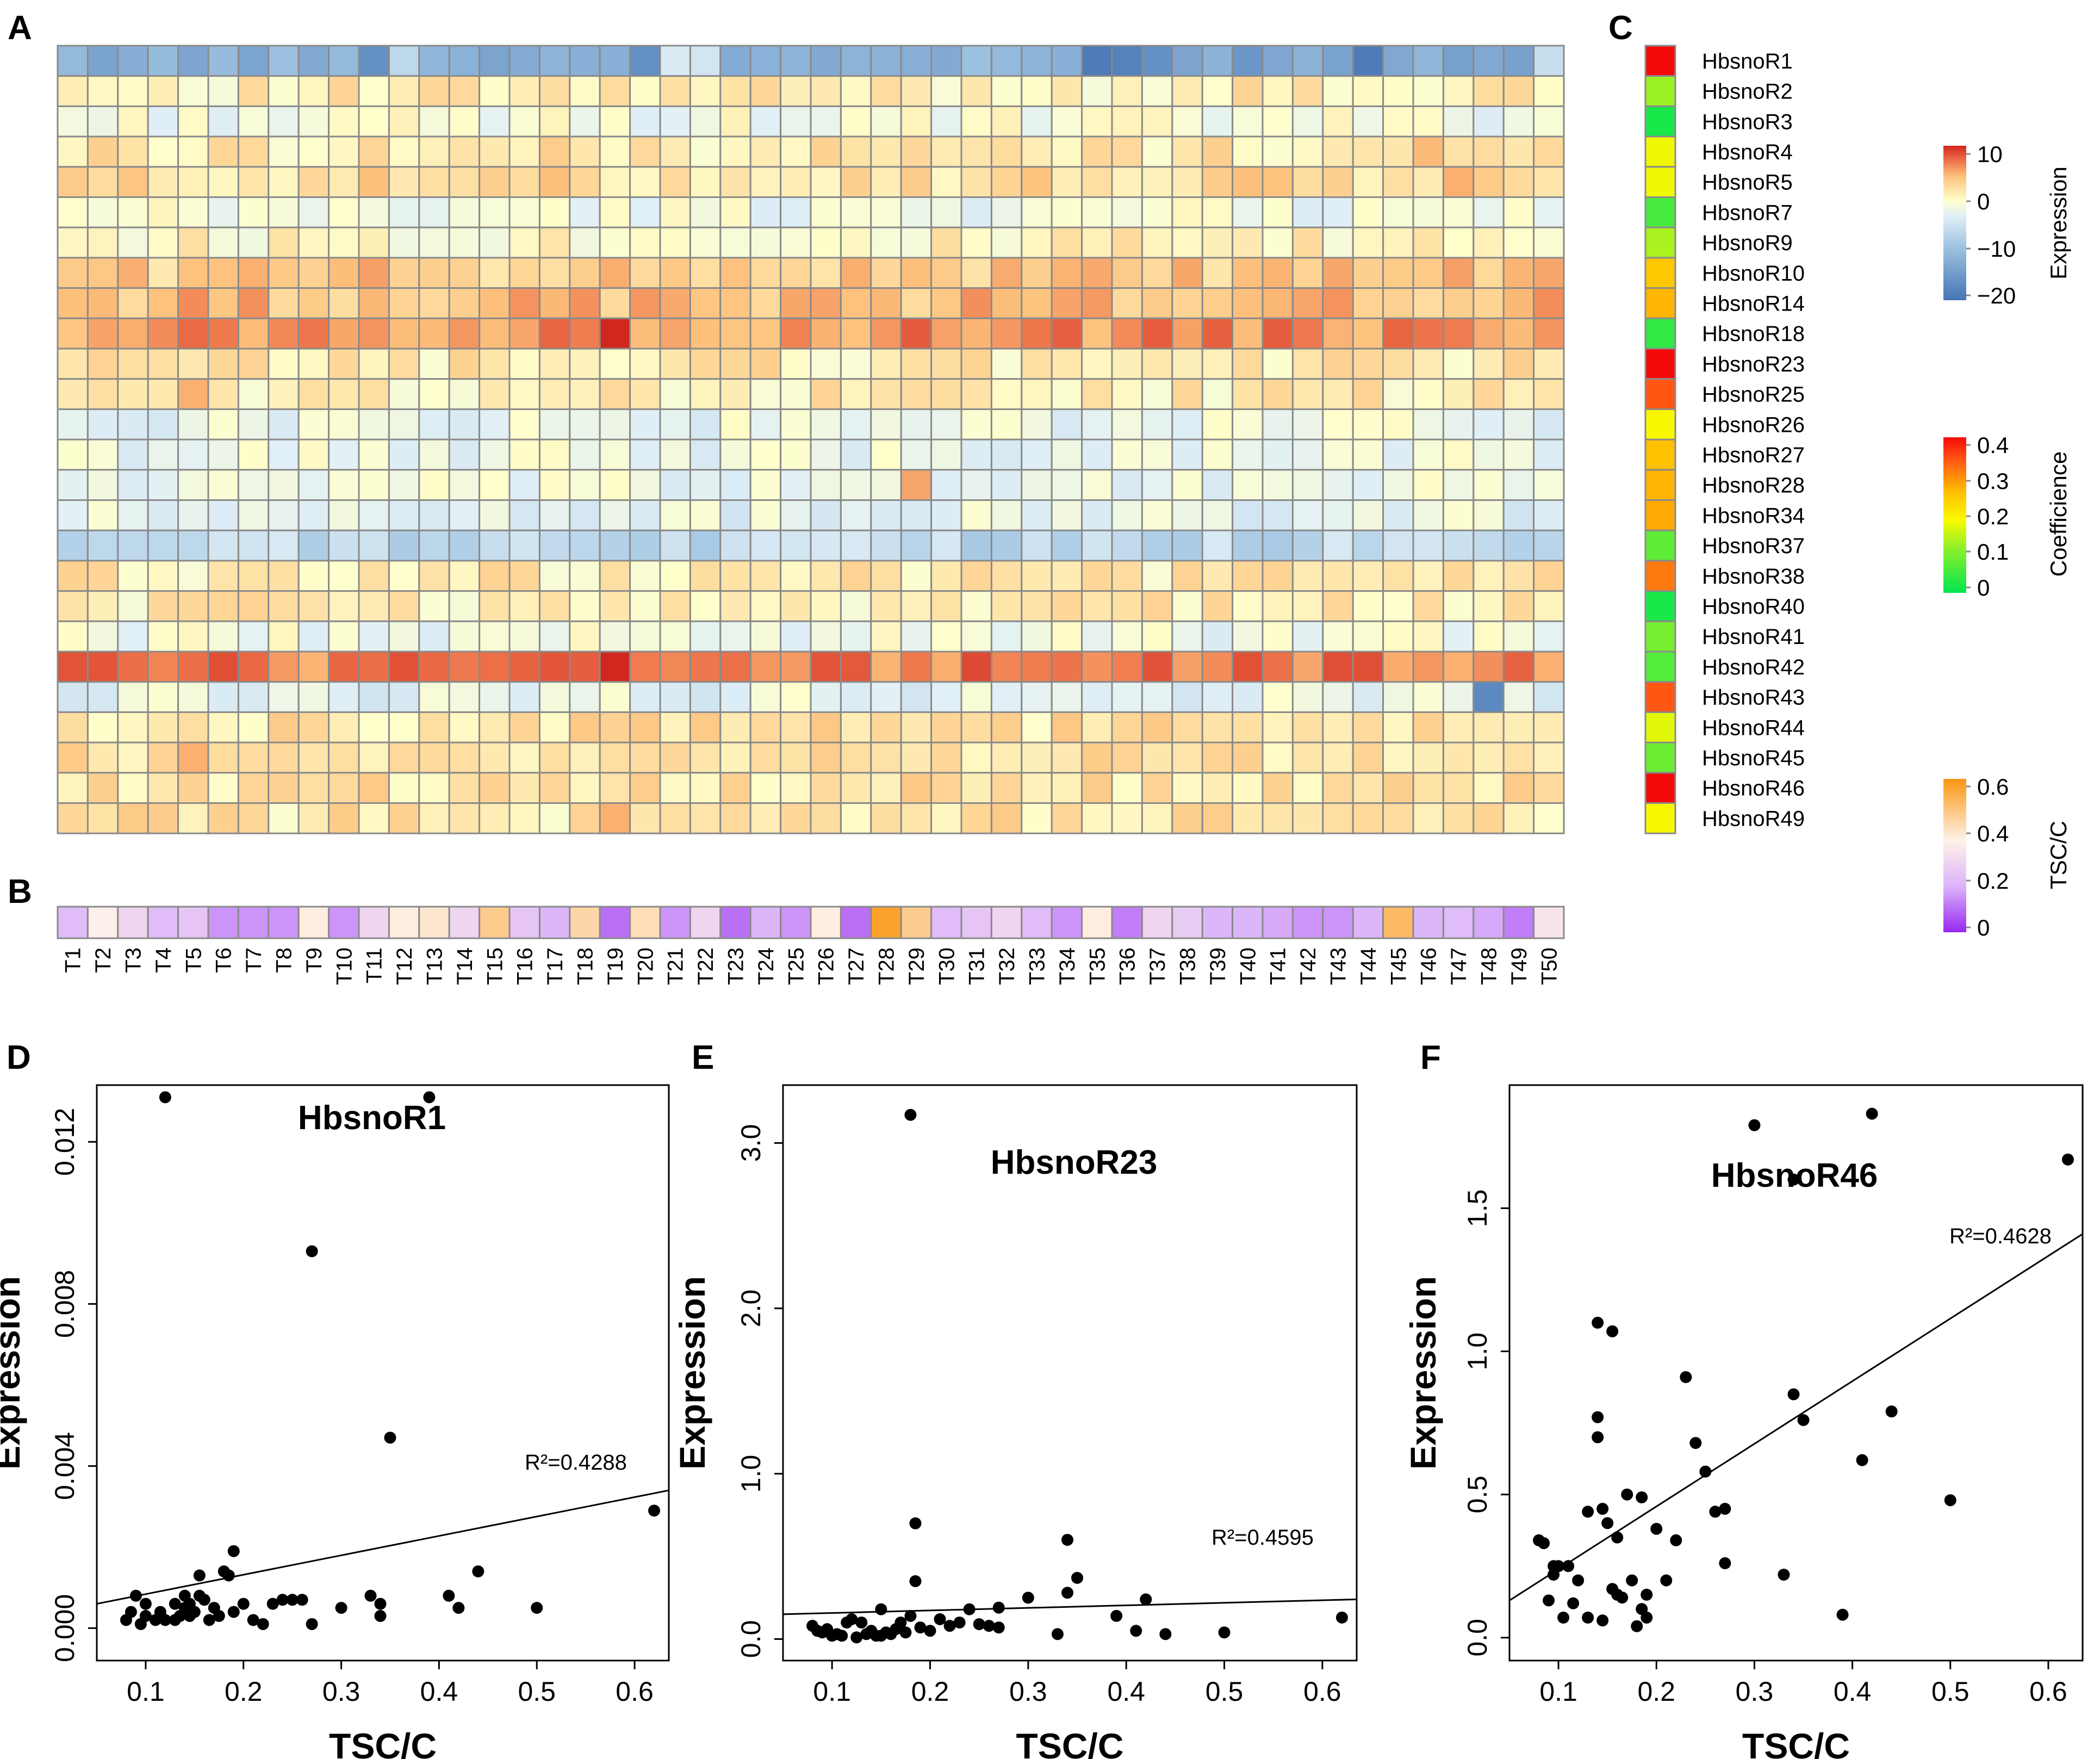 The height and width of the screenshot is (1759, 2100). Describe the element at coordinates (1748, 92) in the screenshot. I see `row-label: HbsnoR2` at that location.